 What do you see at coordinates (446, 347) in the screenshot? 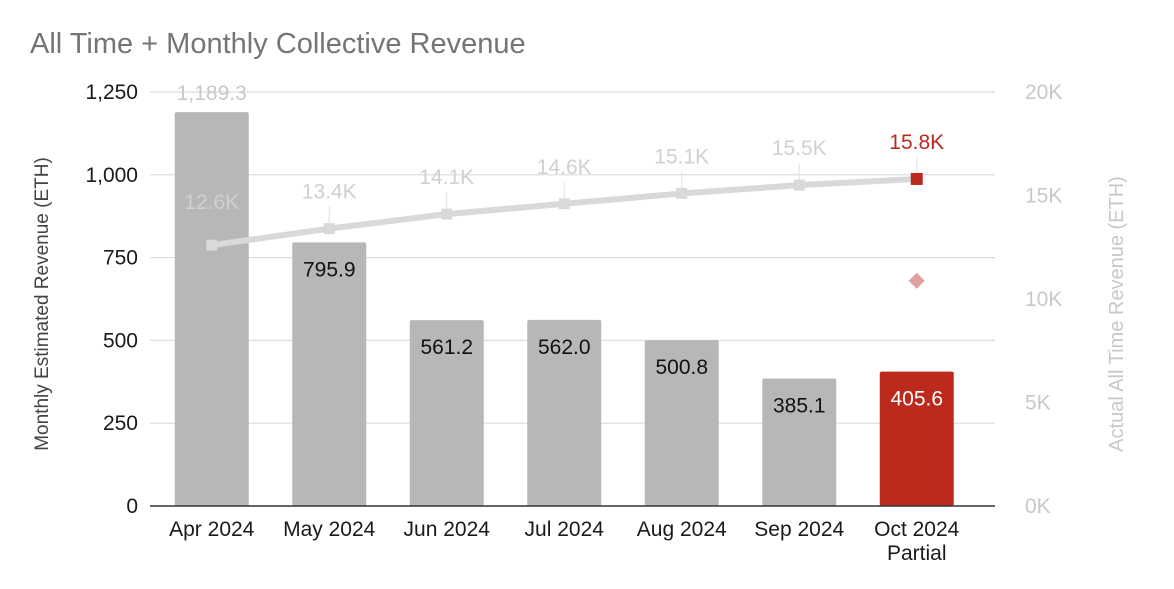
I see `bar-value-label: 561.2` at bounding box center [446, 347].